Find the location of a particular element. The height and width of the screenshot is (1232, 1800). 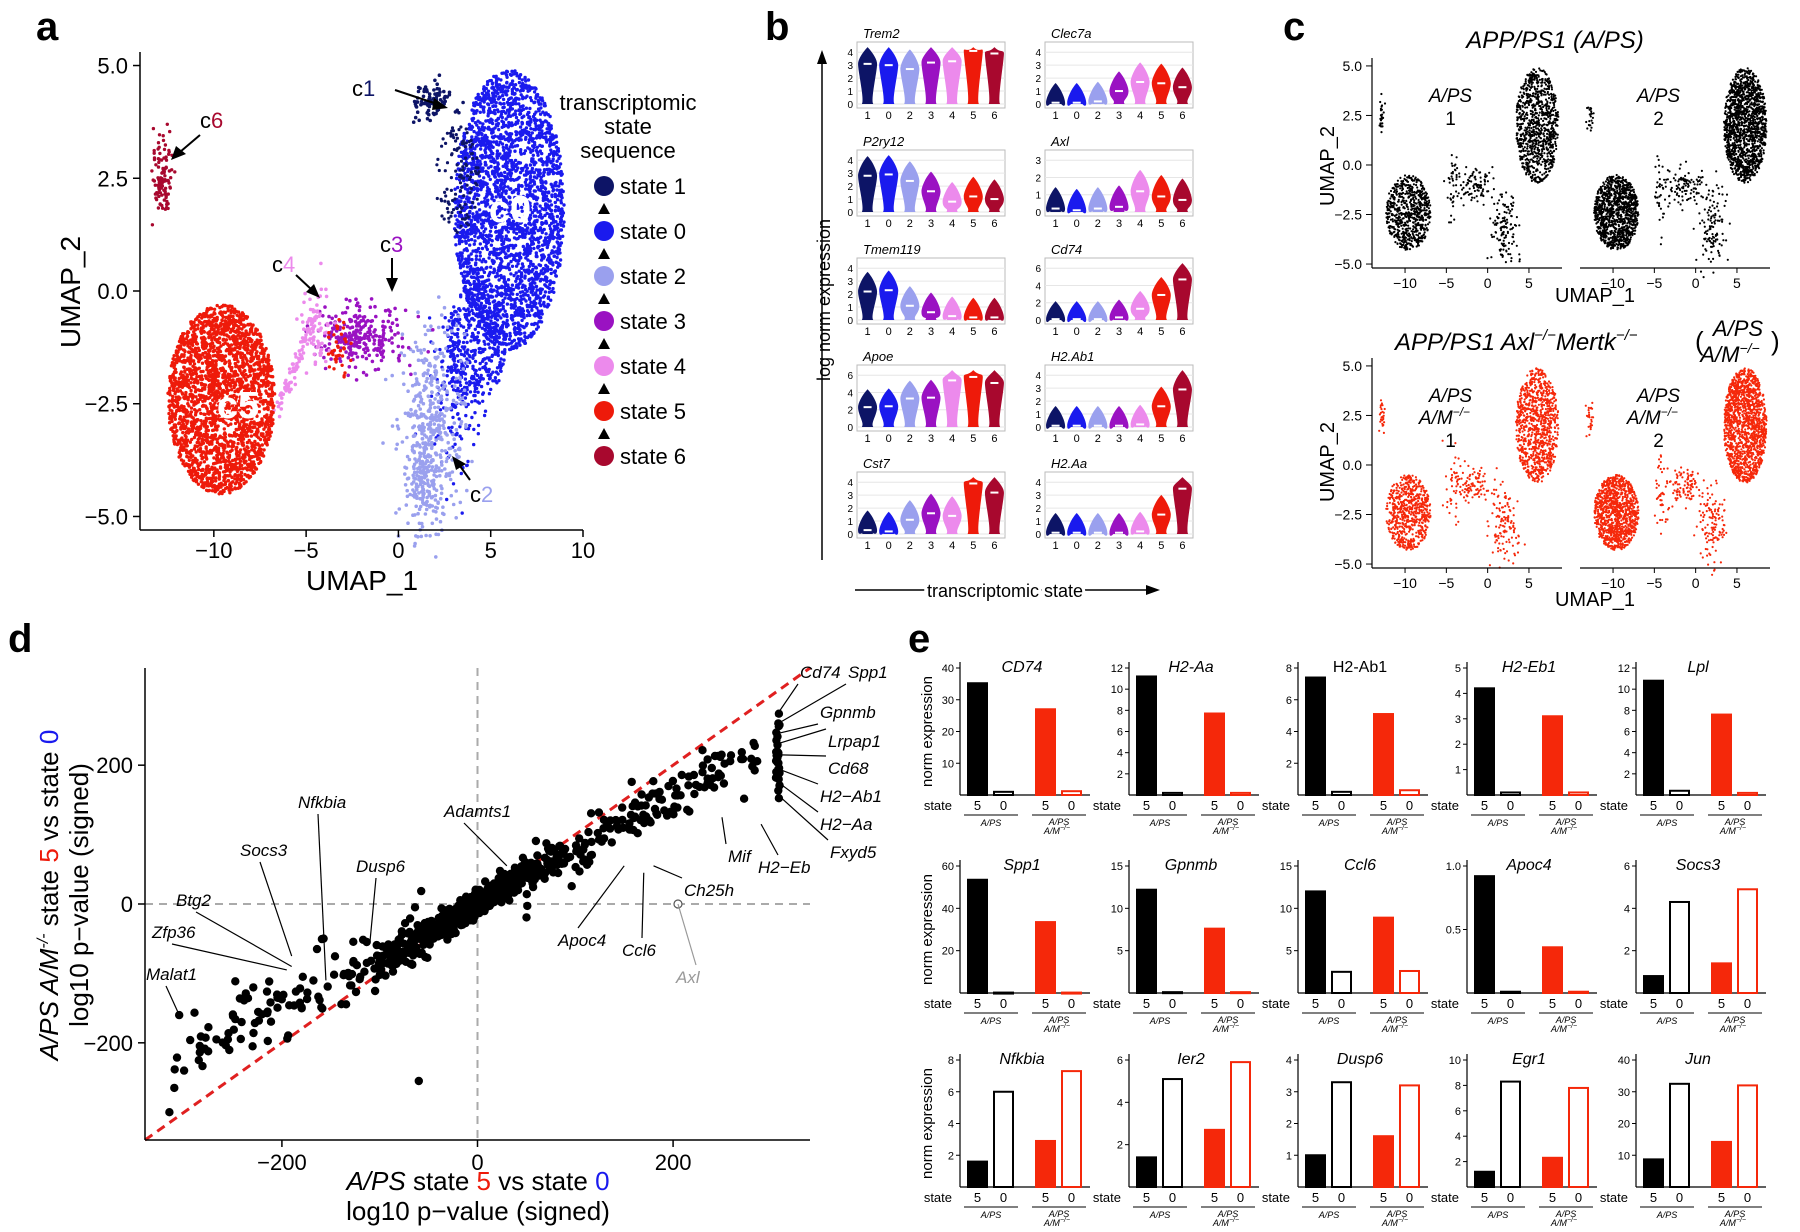

gene-title: Jun is located at coordinates (1697, 1059).